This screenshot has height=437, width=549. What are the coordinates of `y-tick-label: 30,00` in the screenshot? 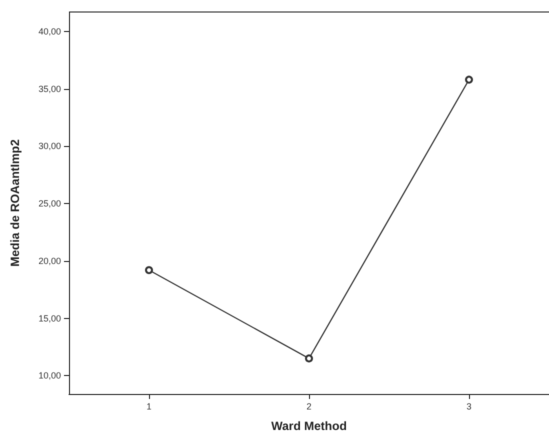 It's located at (49, 146).